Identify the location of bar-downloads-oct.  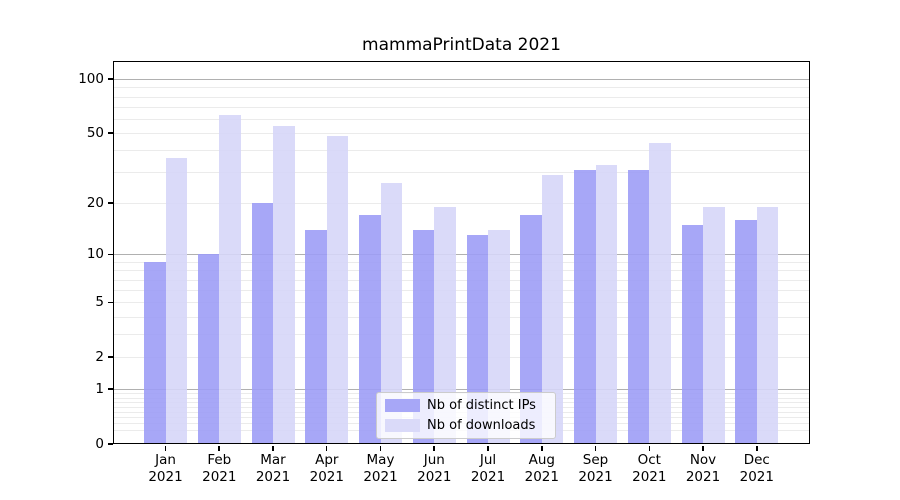
(660, 293).